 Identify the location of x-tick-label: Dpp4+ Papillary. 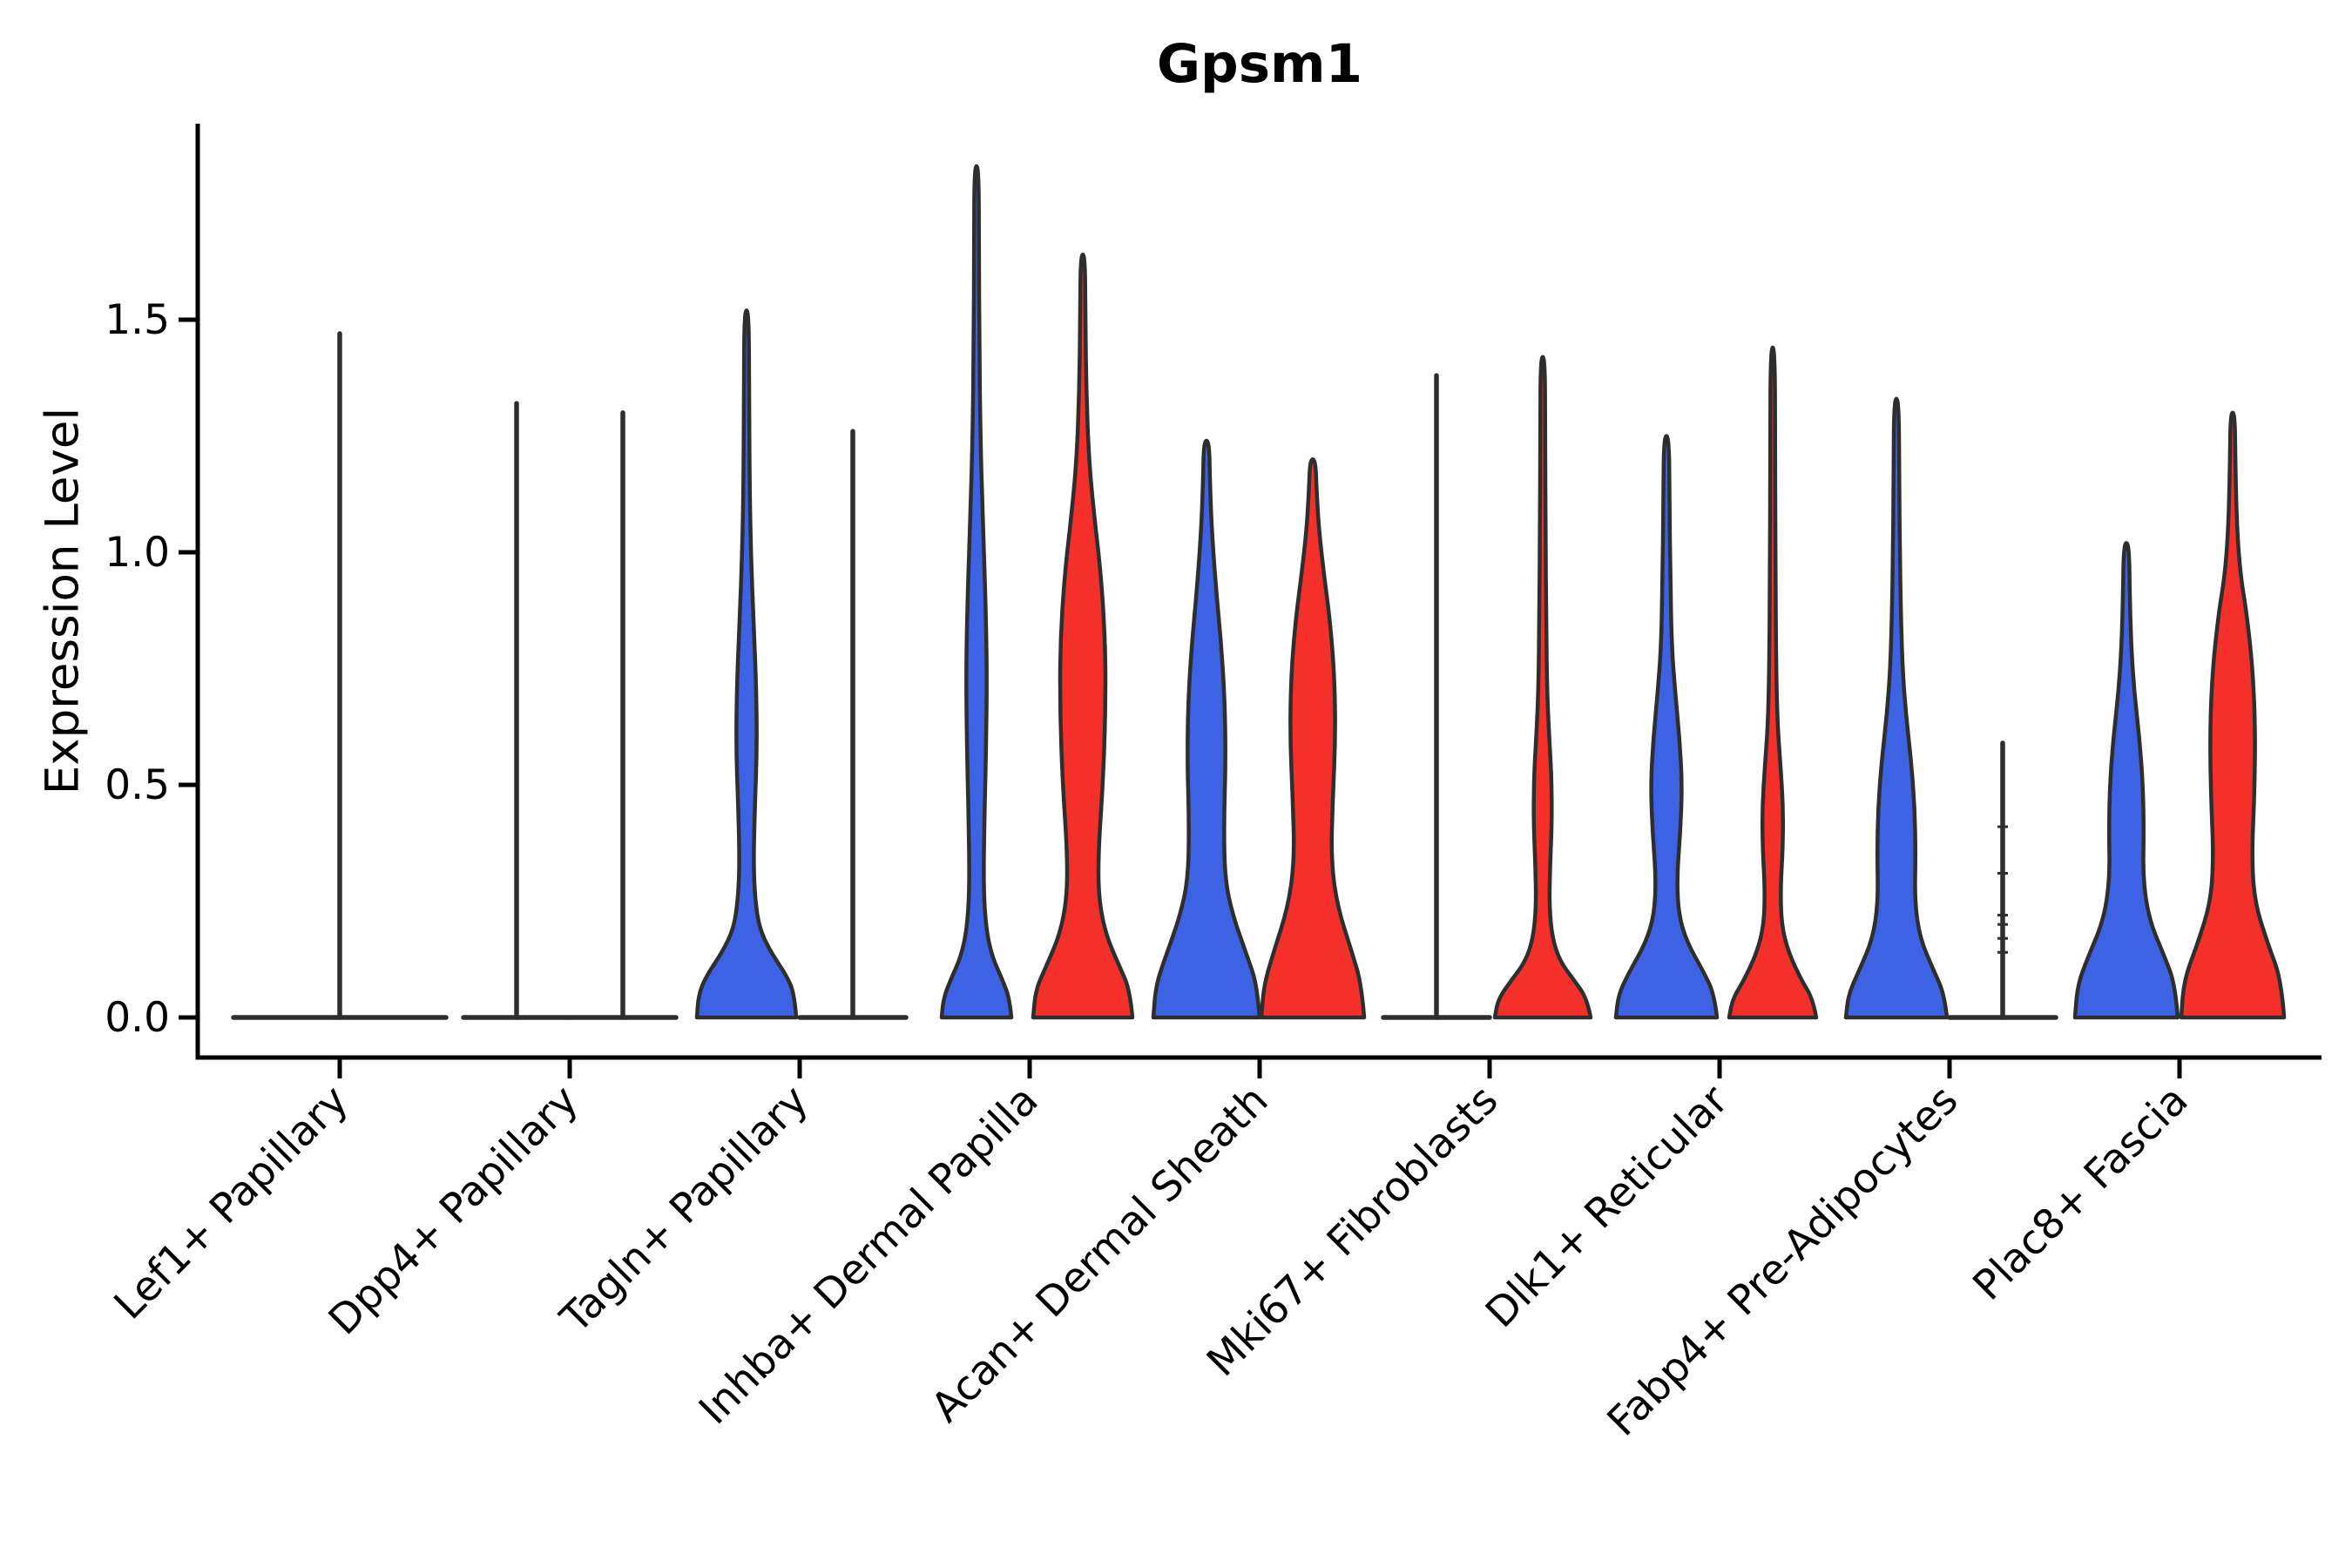
(454, 1211).